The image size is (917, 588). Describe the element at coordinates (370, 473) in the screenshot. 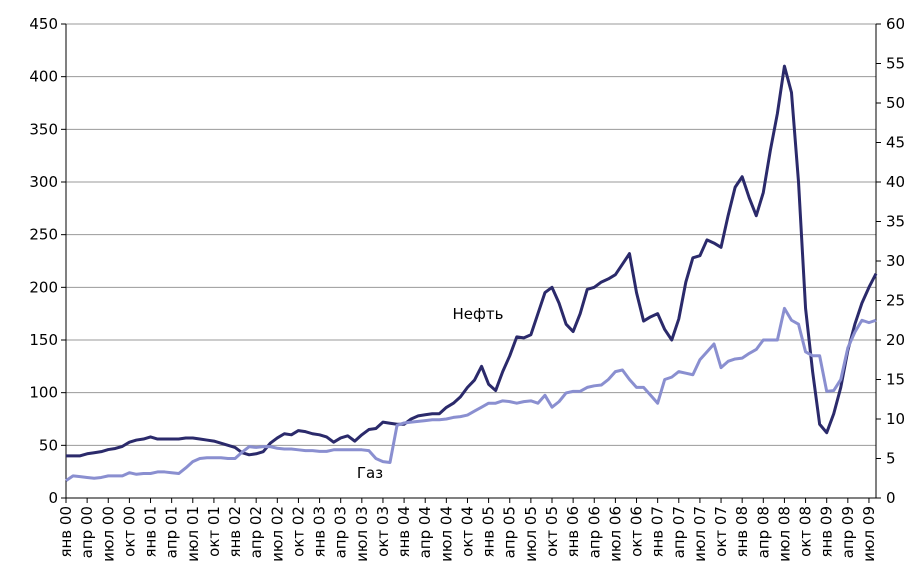

I see `annotation: Газ` at that location.